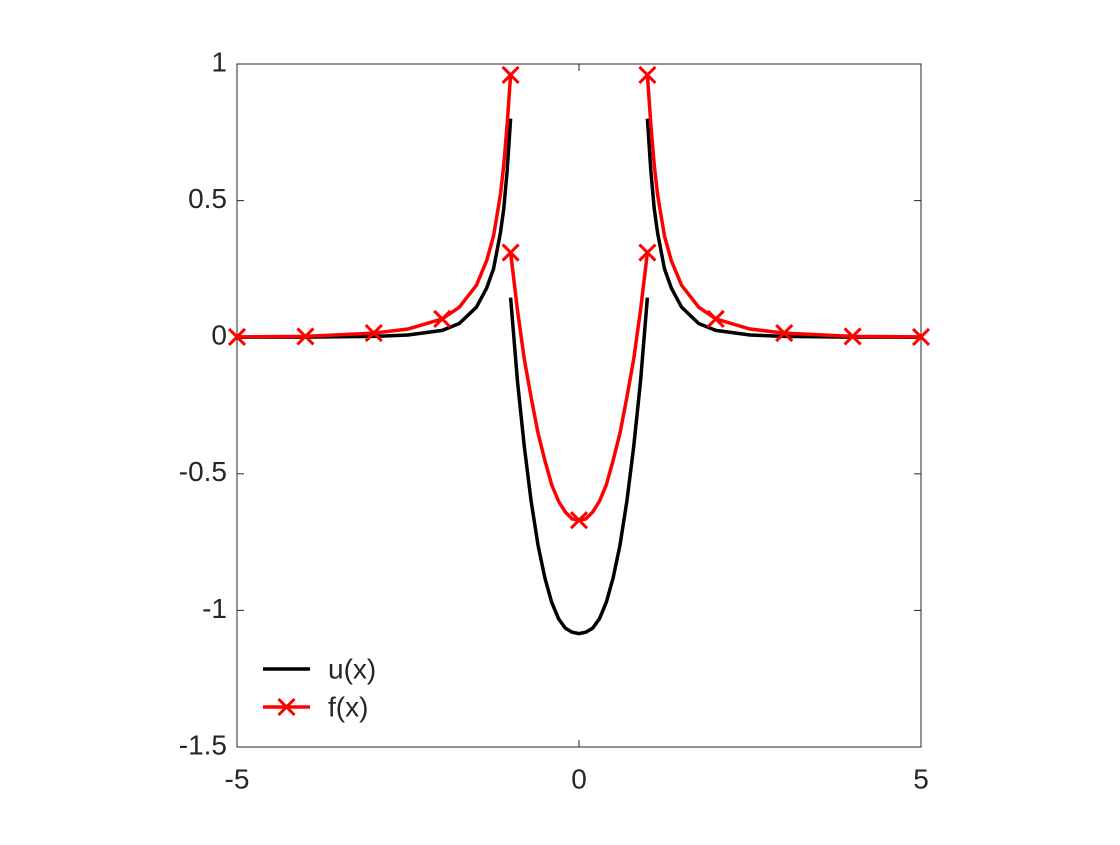 Image resolution: width=1120 pixels, height=845 pixels. Describe the element at coordinates (579, 778) in the screenshot. I see `x-tick-label: 0` at that location.